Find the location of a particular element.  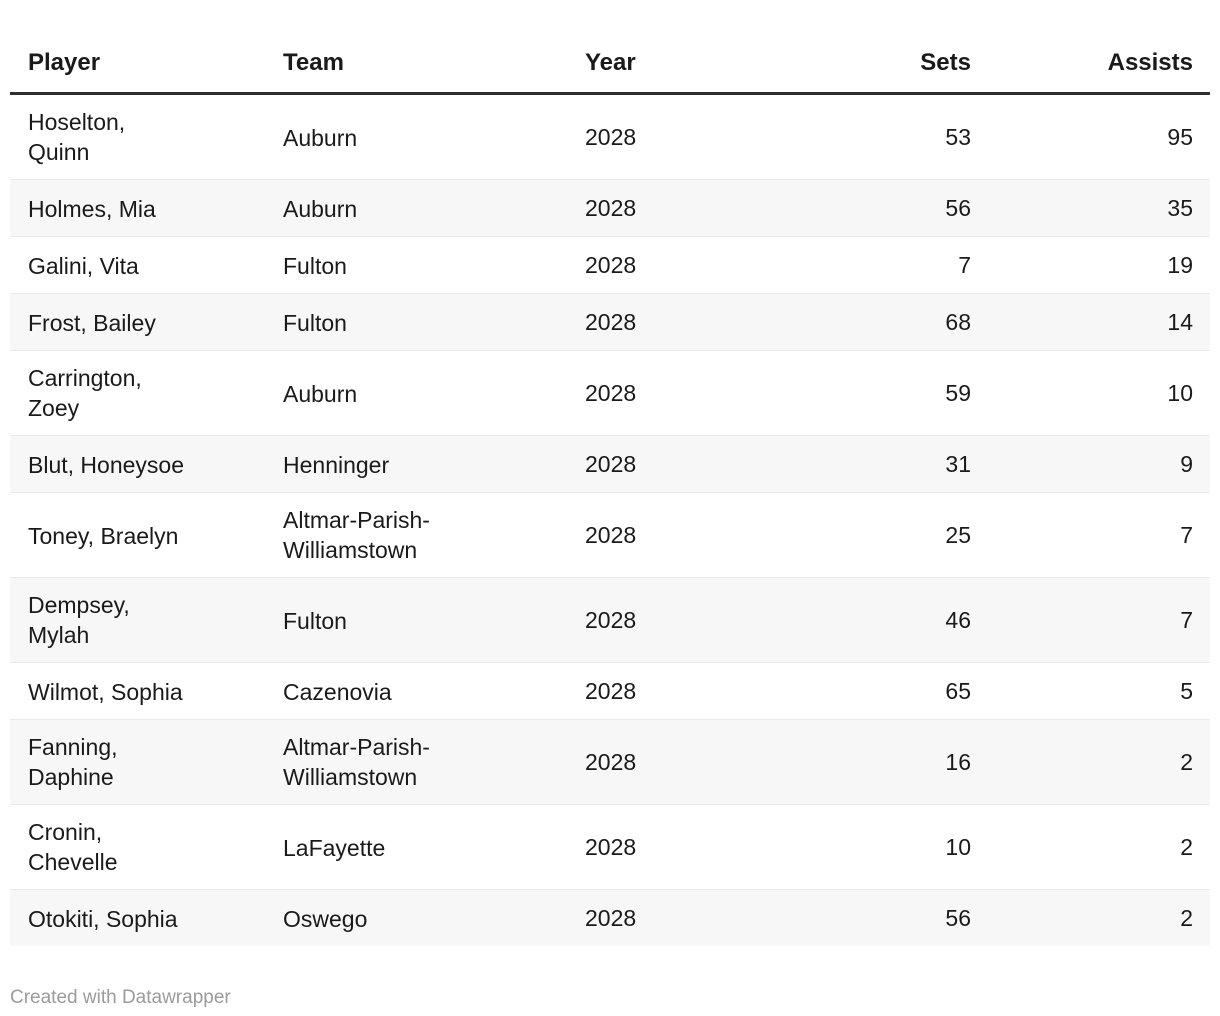

sets-cell: 68 is located at coordinates (904, 321).